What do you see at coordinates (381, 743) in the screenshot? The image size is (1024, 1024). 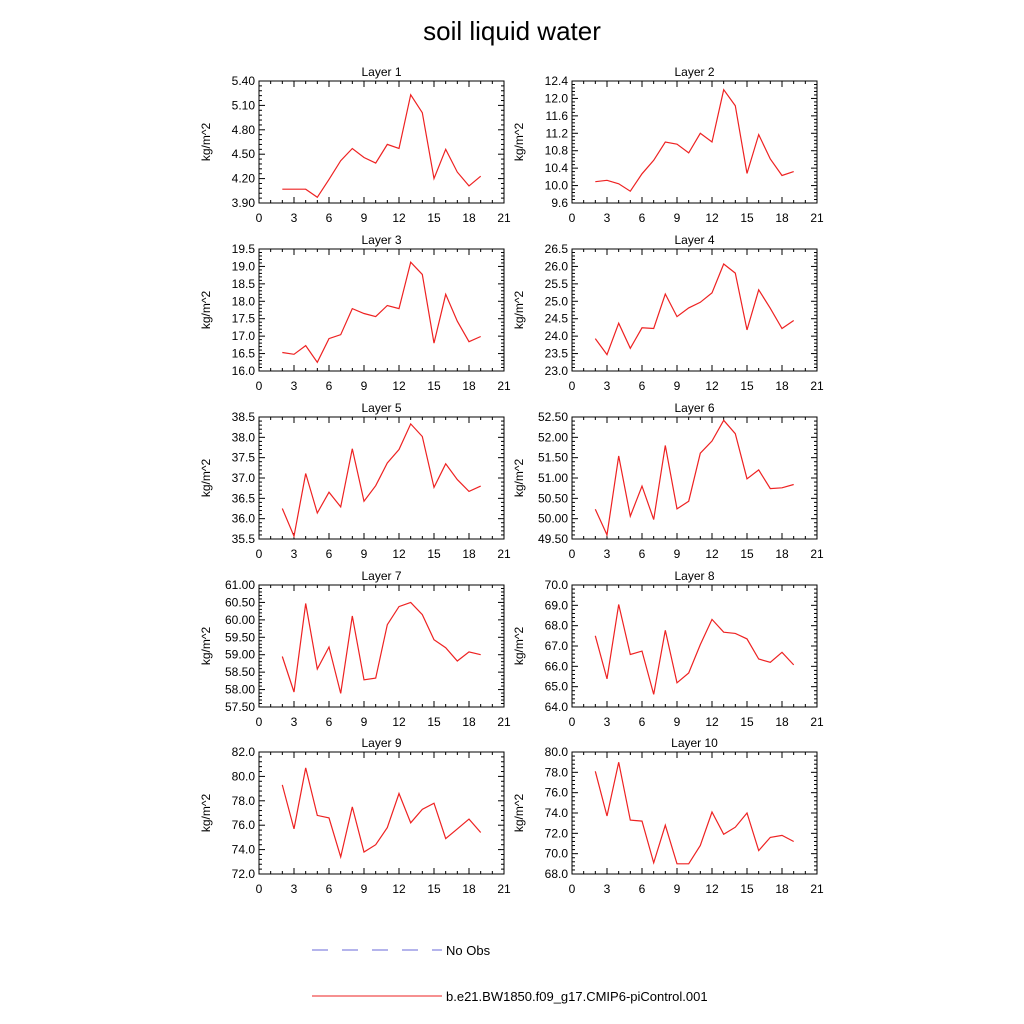 I see `panel-title: Layer 9` at bounding box center [381, 743].